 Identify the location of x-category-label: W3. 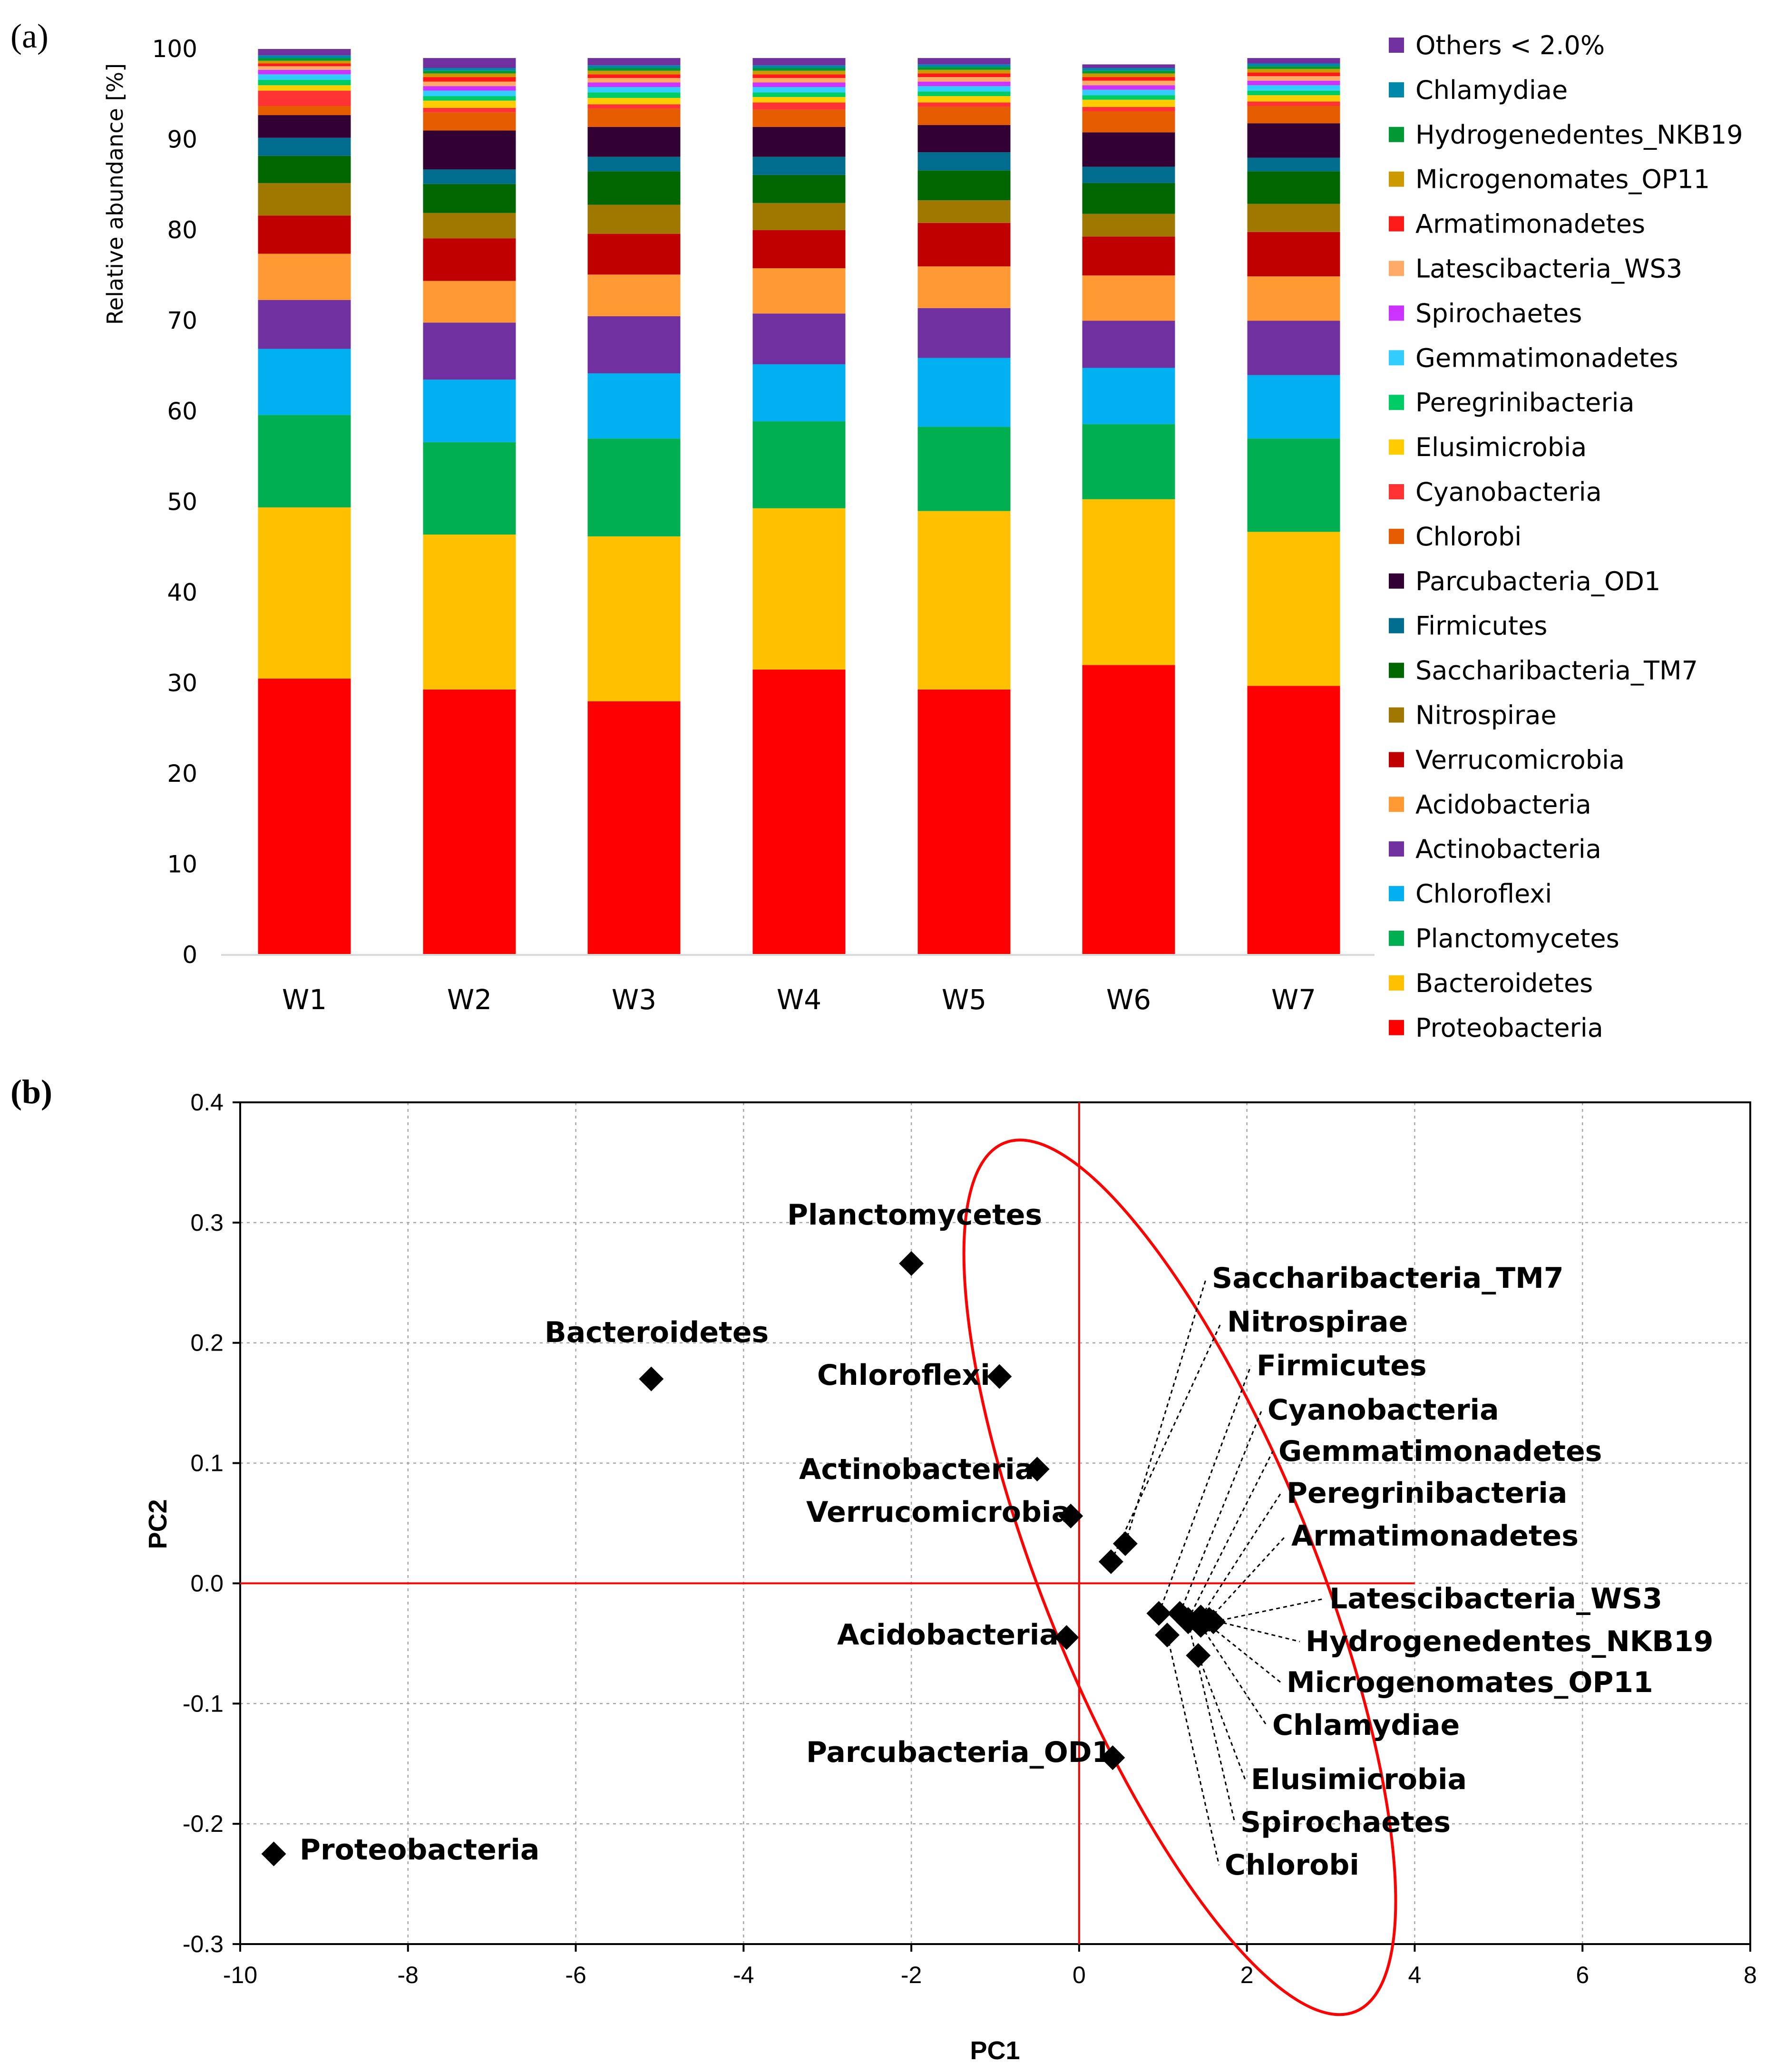
(634, 999).